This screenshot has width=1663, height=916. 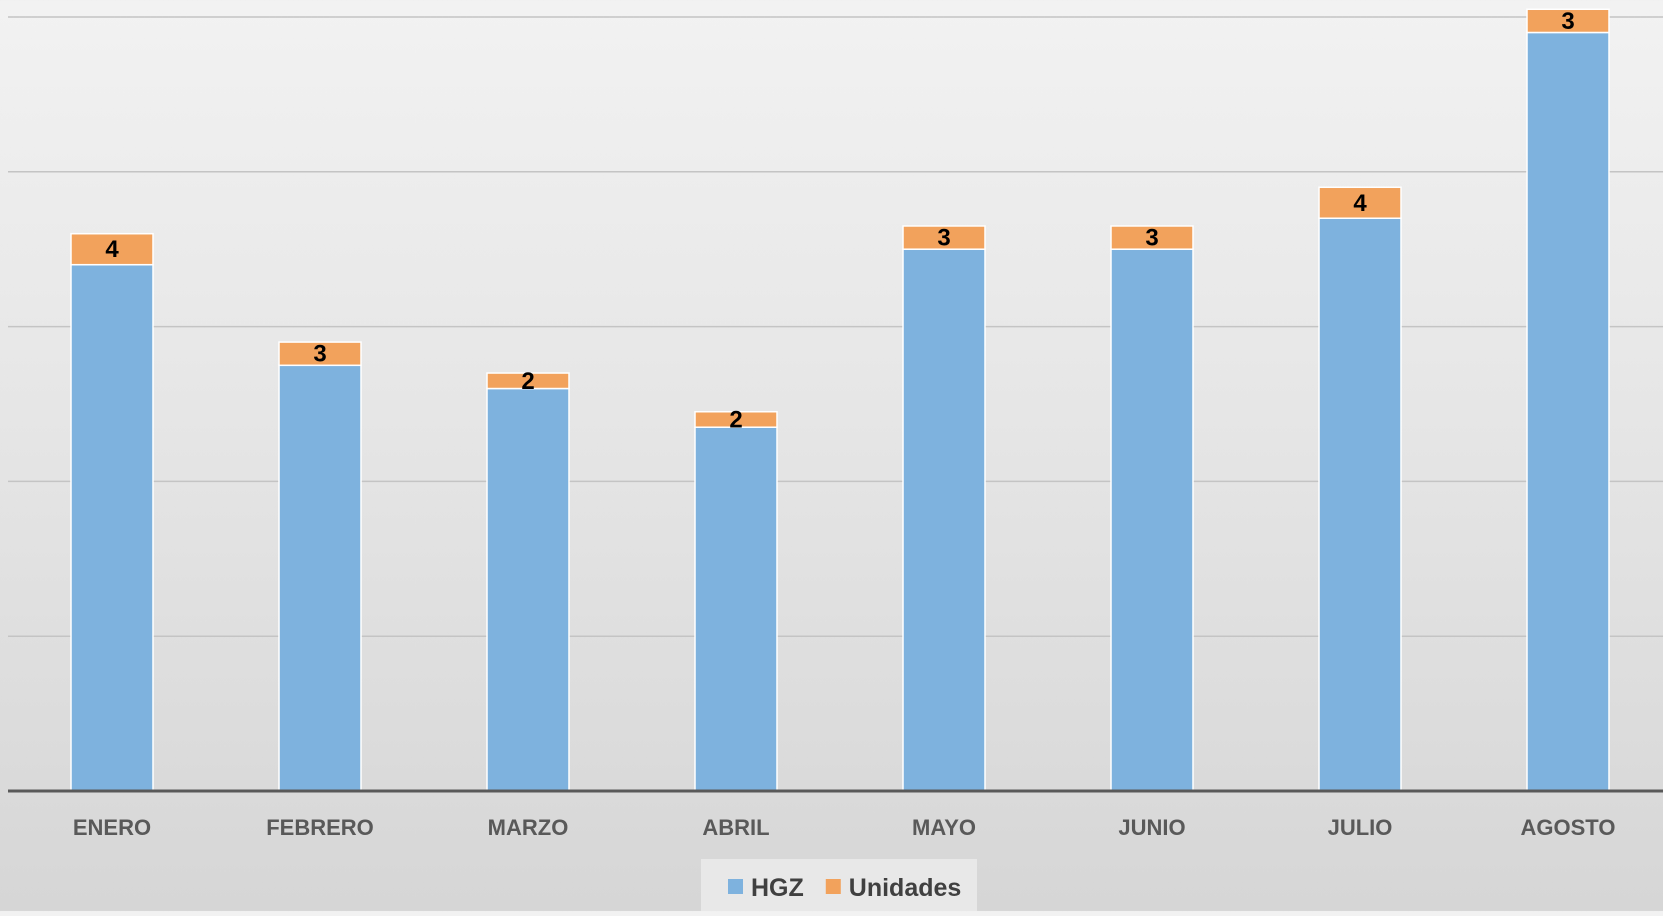 What do you see at coordinates (528, 589) in the screenshot?
I see `bar-hgz-marzo` at bounding box center [528, 589].